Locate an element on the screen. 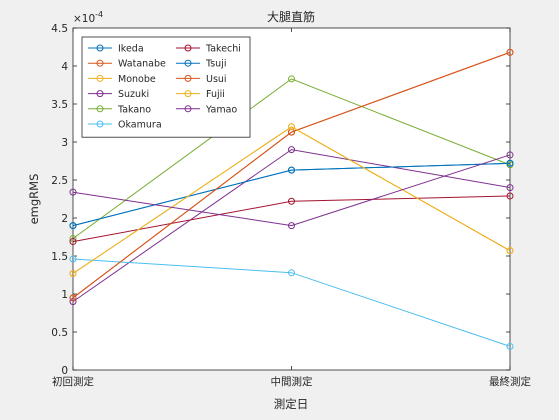  legend-label: Usui is located at coordinates (216, 79).